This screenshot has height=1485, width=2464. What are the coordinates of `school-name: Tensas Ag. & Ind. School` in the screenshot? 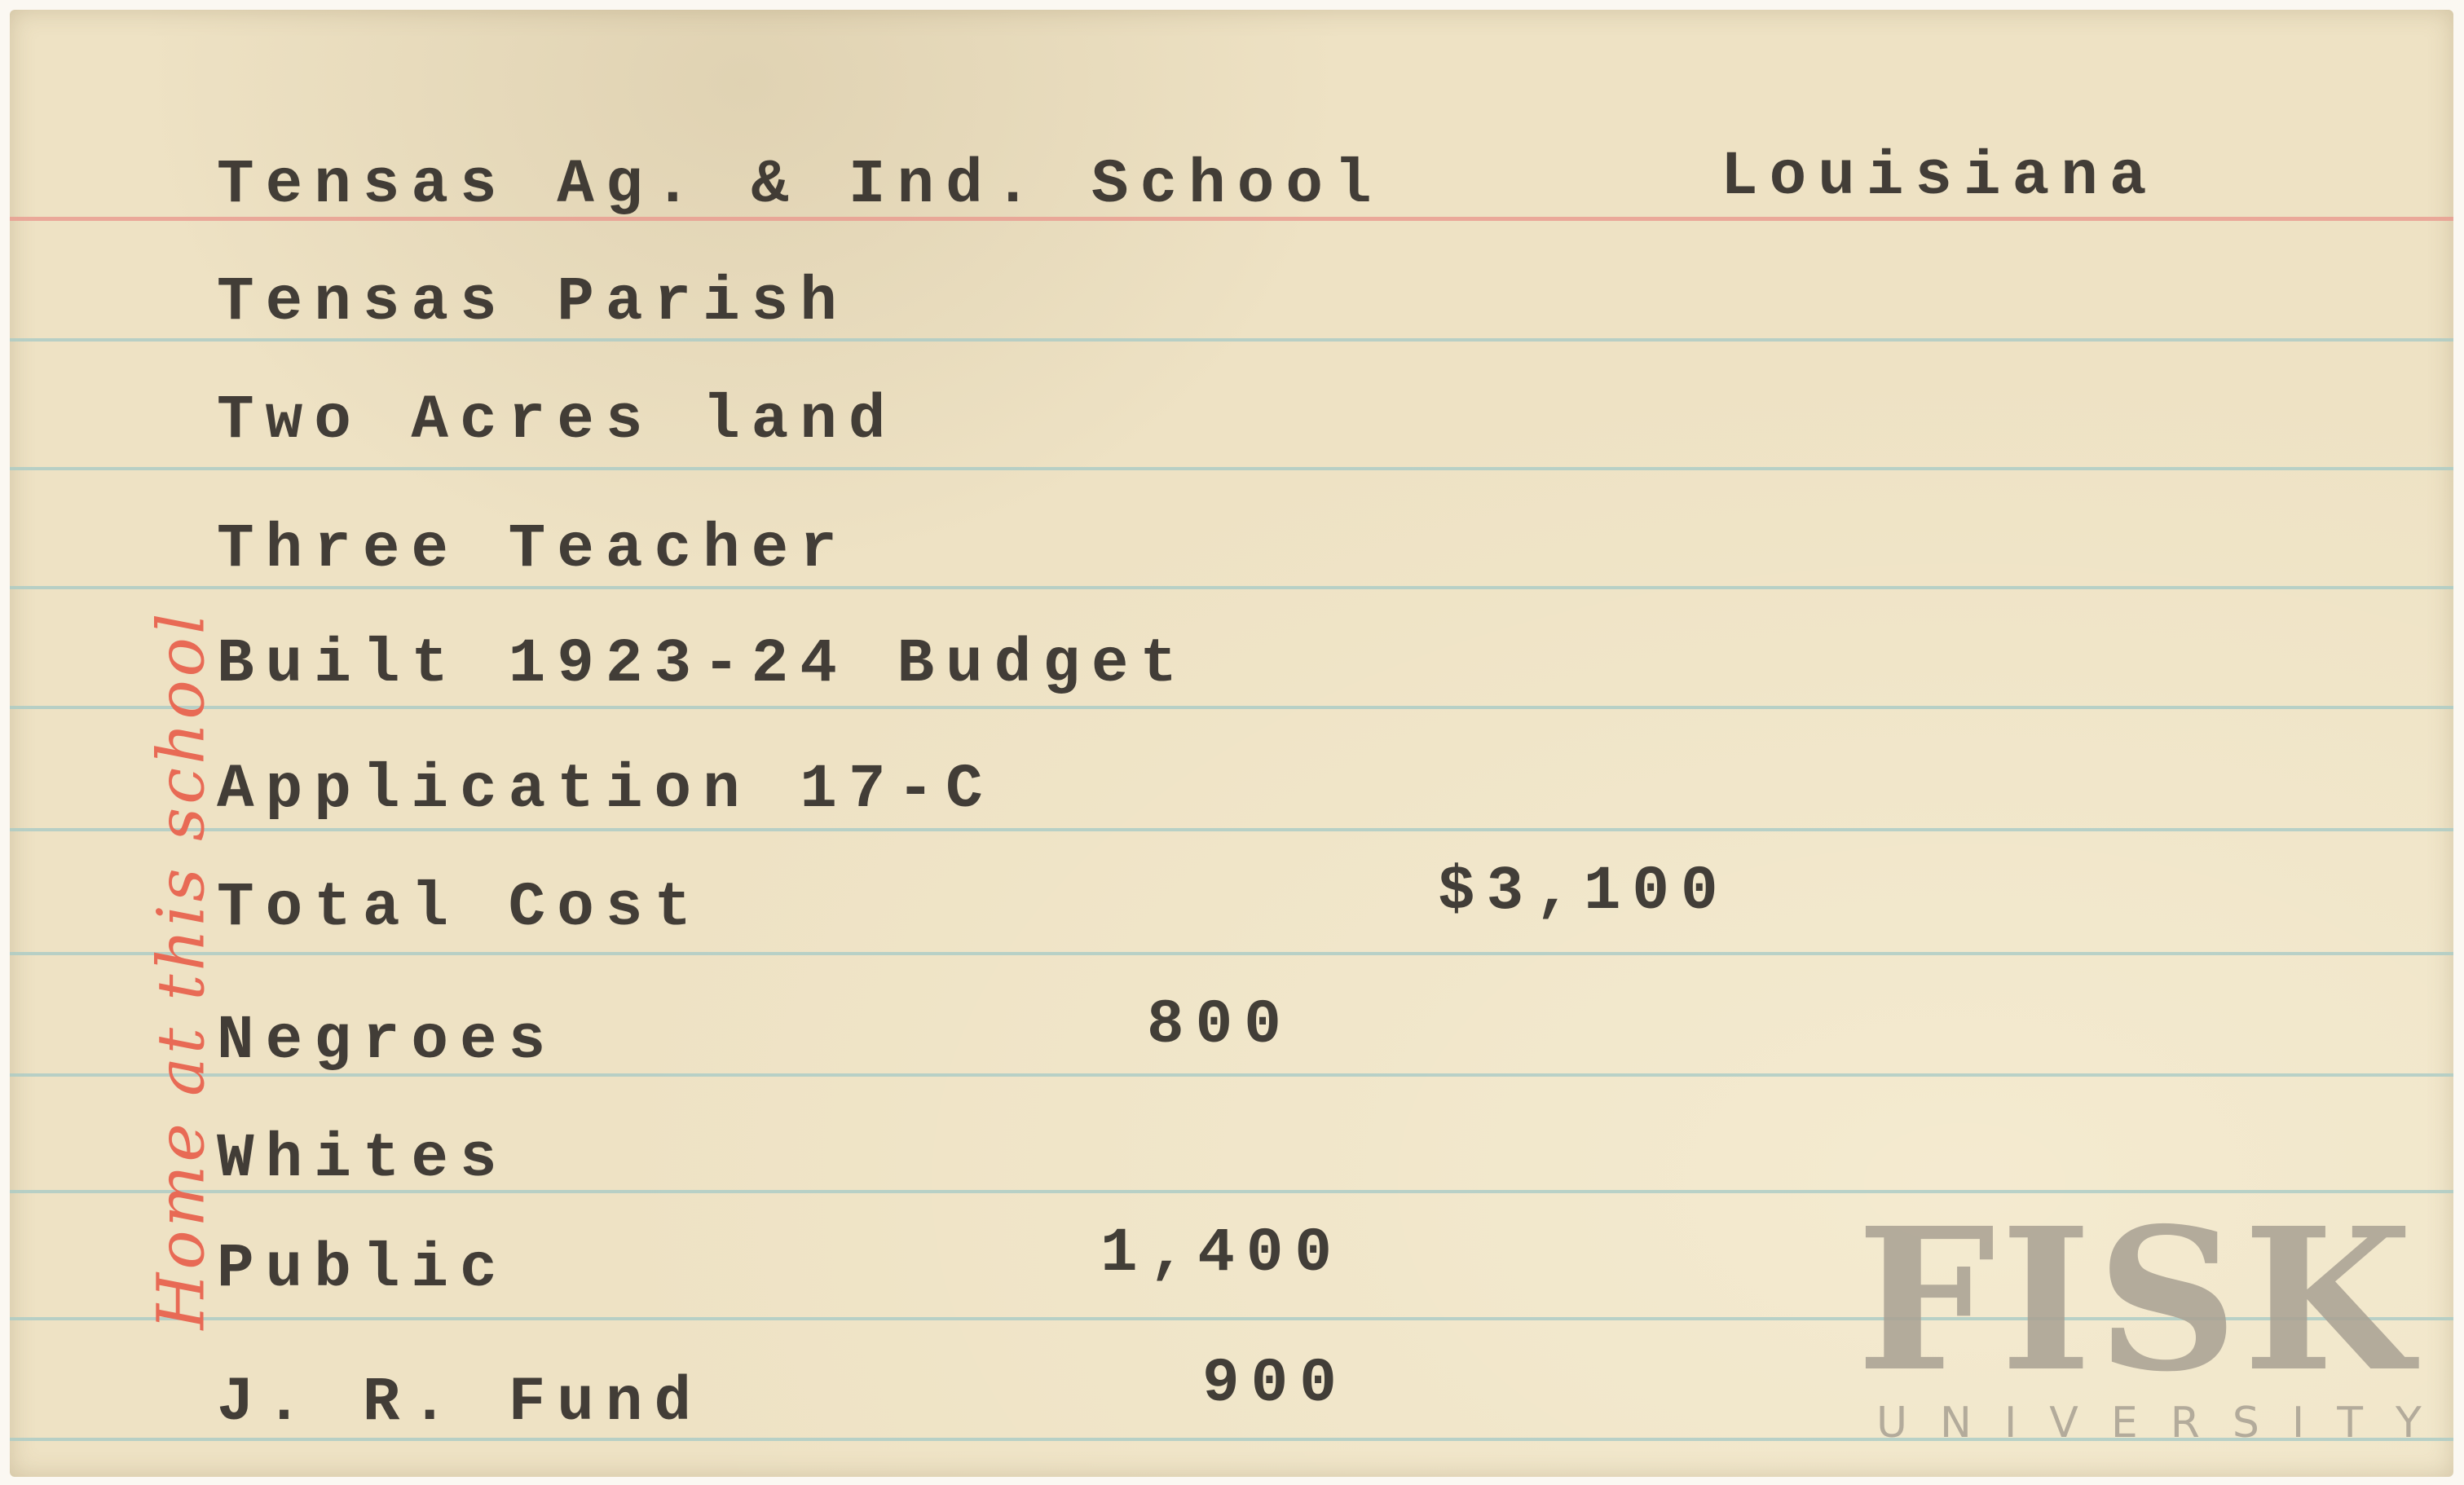 It's located at (800, 185).